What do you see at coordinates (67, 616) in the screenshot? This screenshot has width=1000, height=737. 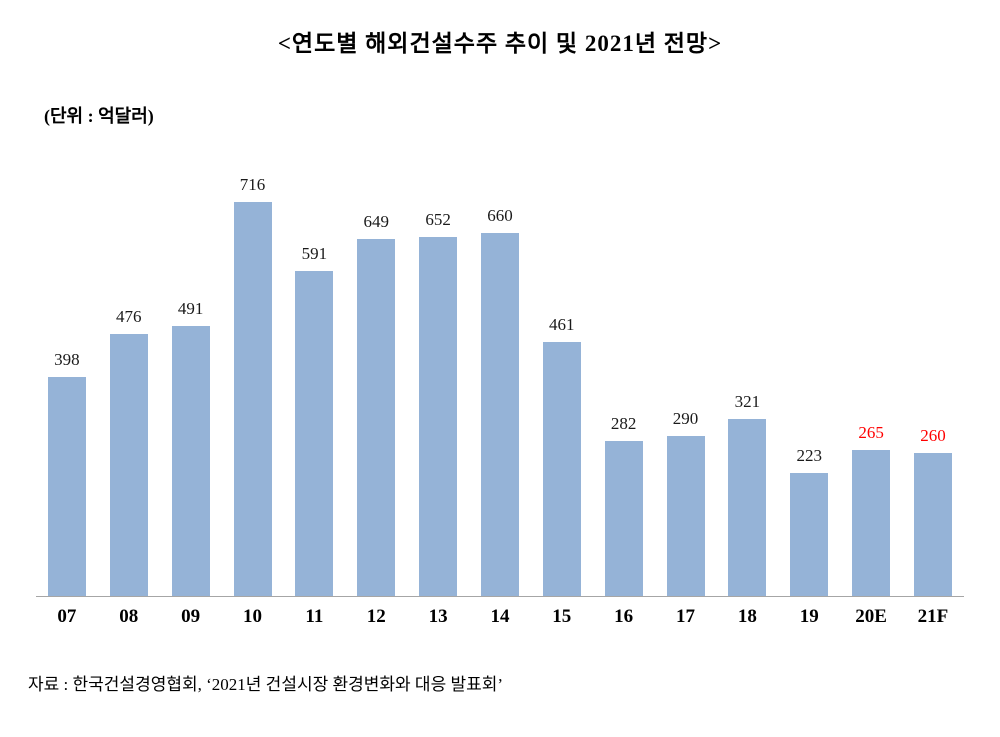 I see `category-label: 07` at bounding box center [67, 616].